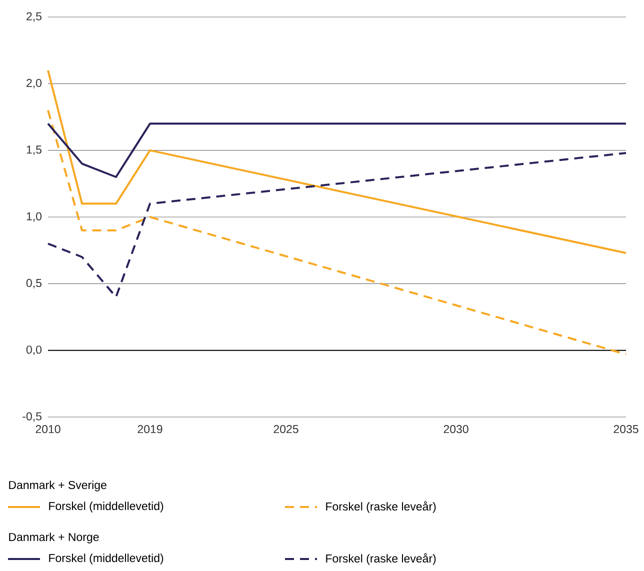 Image resolution: width=644 pixels, height=571 pixels. Describe the element at coordinates (34, 151) in the screenshot. I see `y-tick-label: 1,5` at that location.